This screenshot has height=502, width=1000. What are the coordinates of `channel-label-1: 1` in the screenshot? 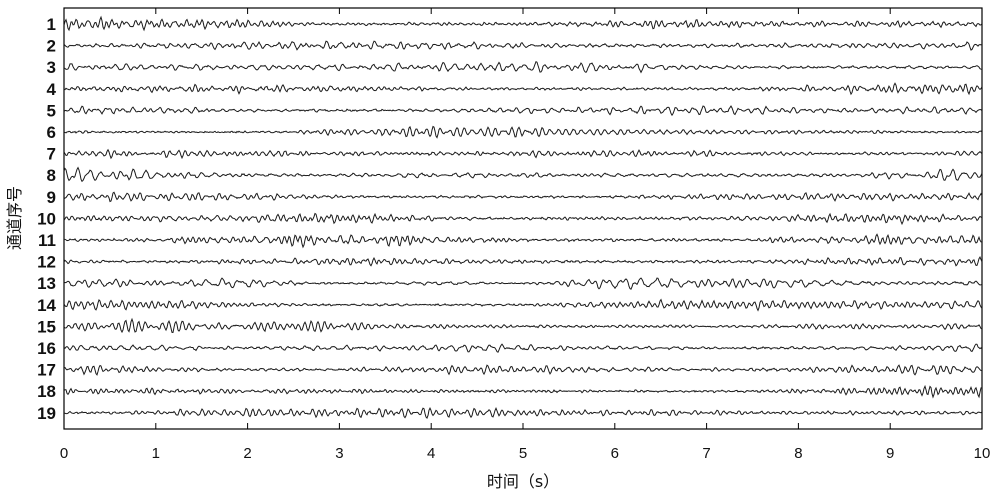 It's located at (51, 24).